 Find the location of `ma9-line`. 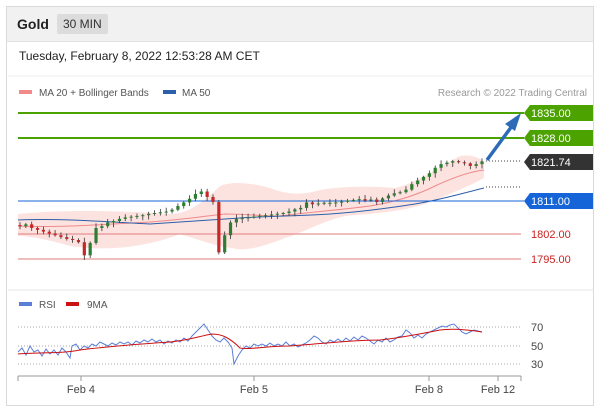

ma9-line is located at coordinates (250, 341).